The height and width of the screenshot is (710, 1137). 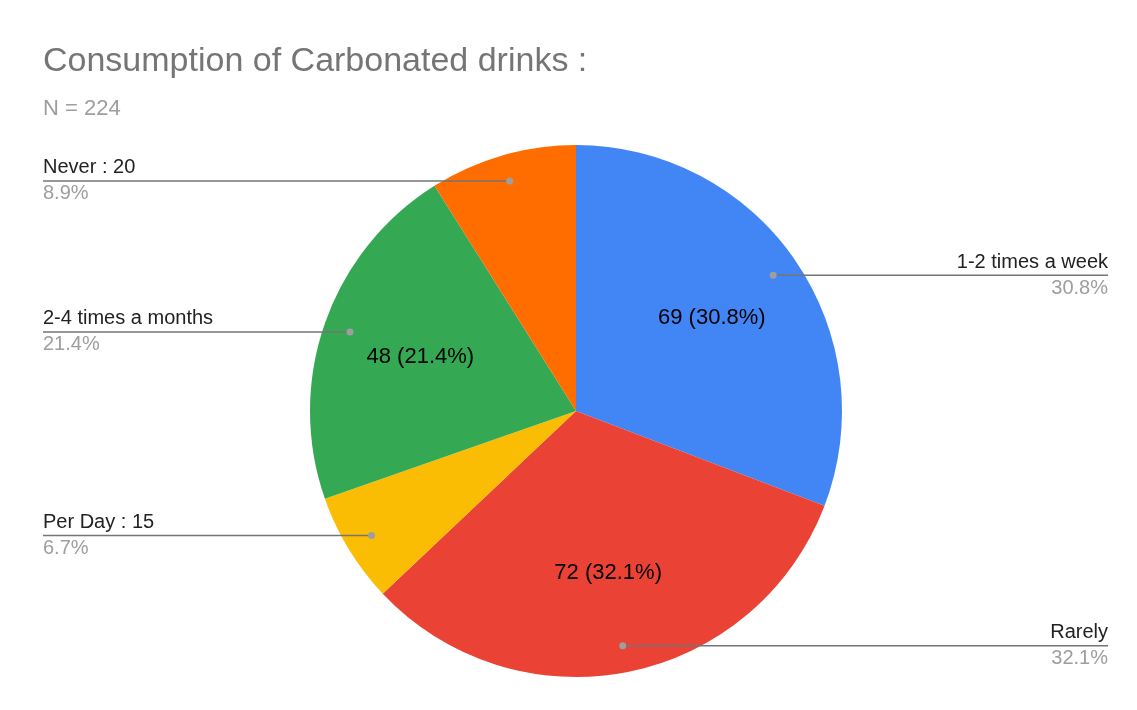 I want to click on text: 6.7%, so click(x=66, y=547).